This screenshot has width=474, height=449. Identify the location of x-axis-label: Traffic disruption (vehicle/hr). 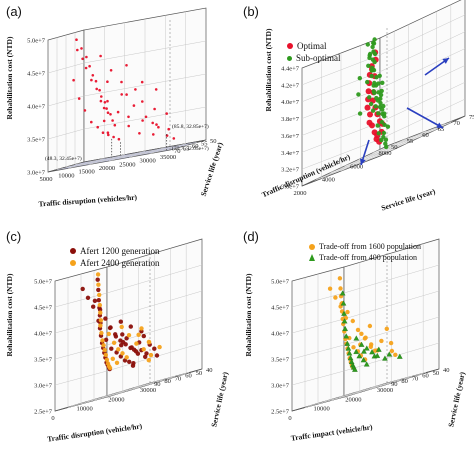
(95, 432).